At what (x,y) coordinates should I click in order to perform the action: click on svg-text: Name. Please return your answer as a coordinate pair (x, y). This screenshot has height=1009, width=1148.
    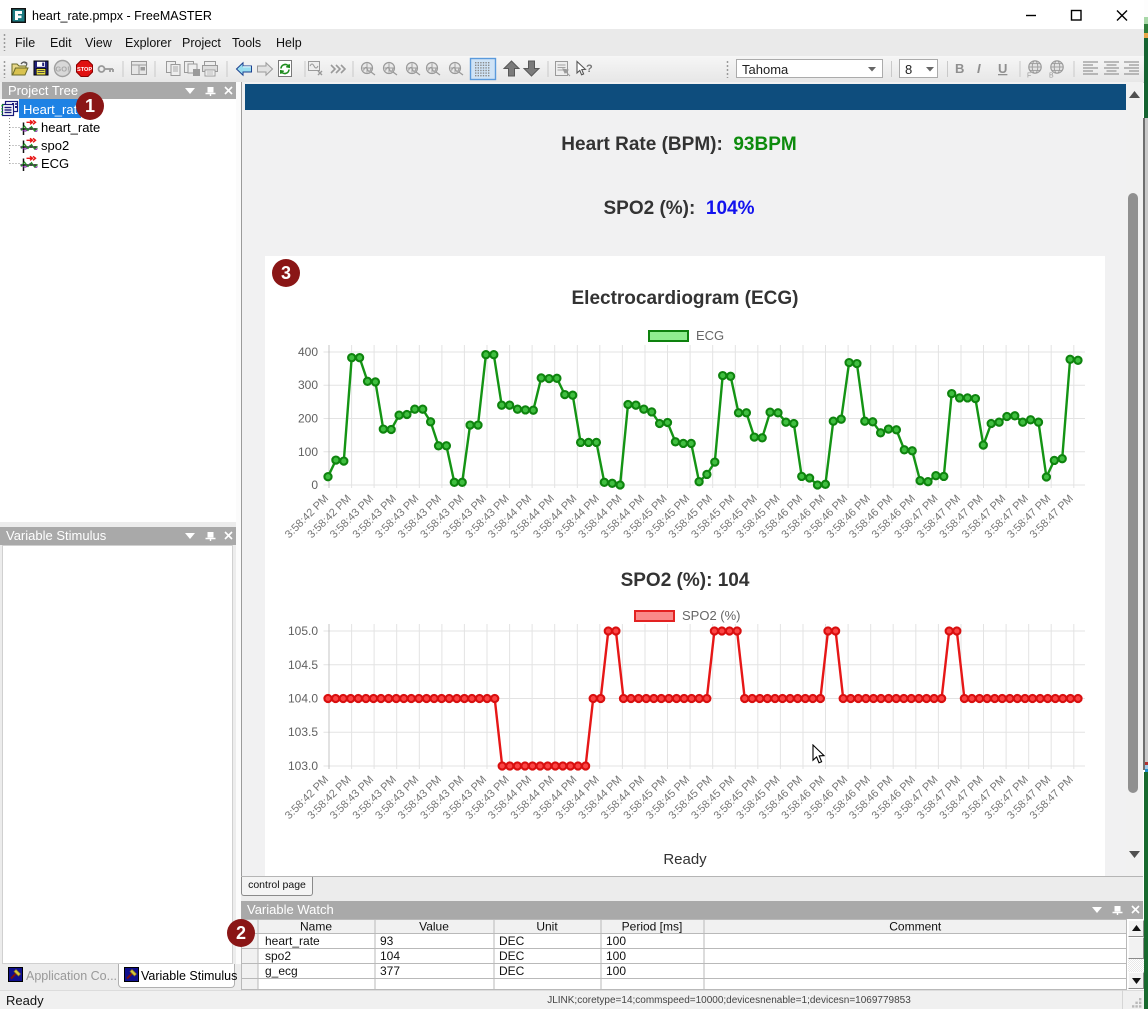
    Looking at the image, I should click on (316, 927).